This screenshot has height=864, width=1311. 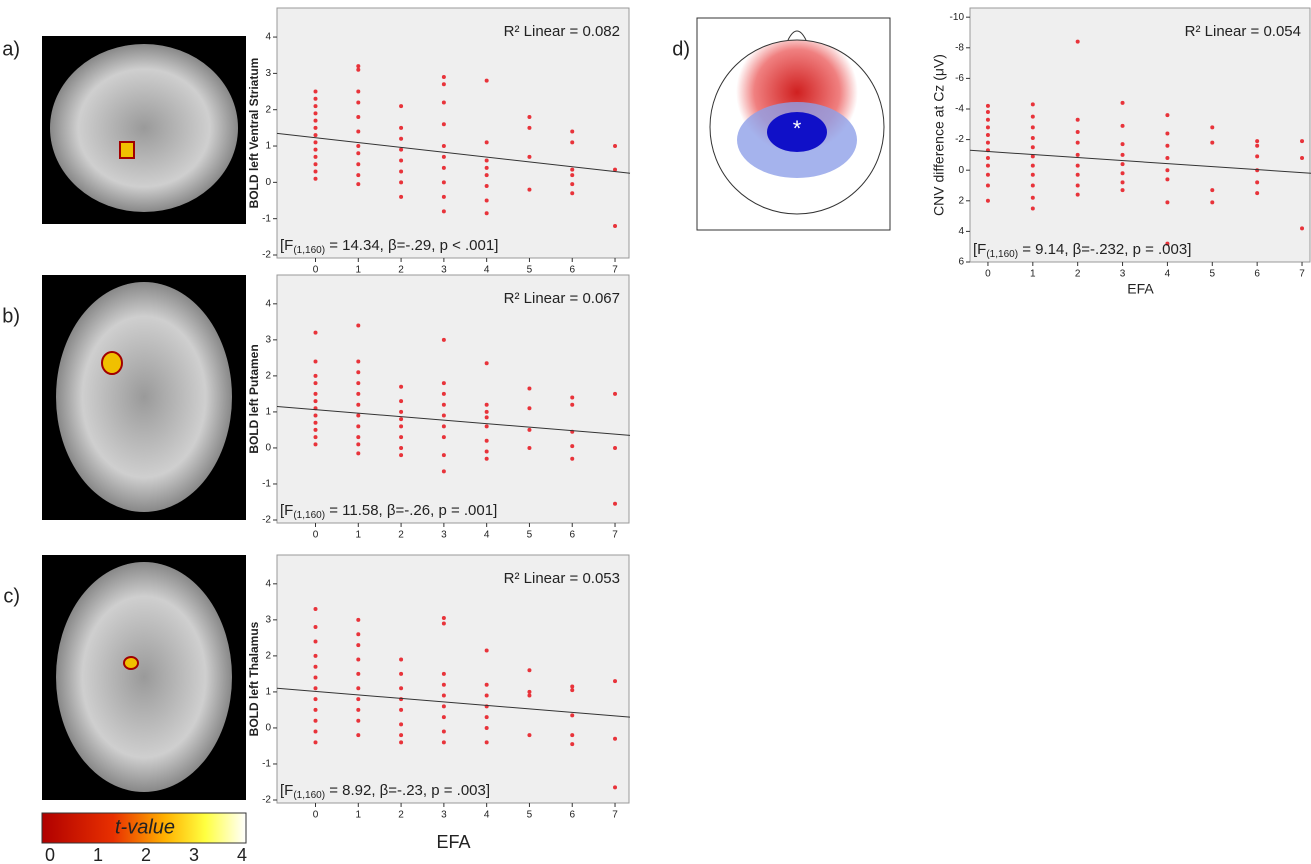 What do you see at coordinates (1140, 289) in the screenshot?
I see `x-axis-label: EFA` at bounding box center [1140, 289].